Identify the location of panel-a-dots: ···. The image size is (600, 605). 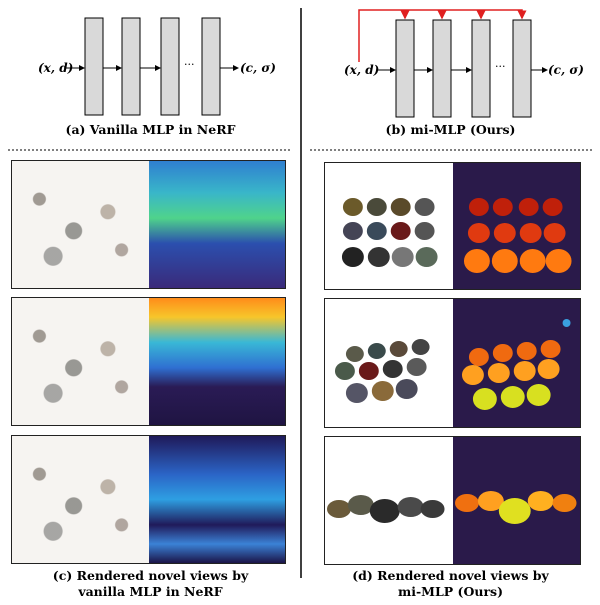
(189, 64).